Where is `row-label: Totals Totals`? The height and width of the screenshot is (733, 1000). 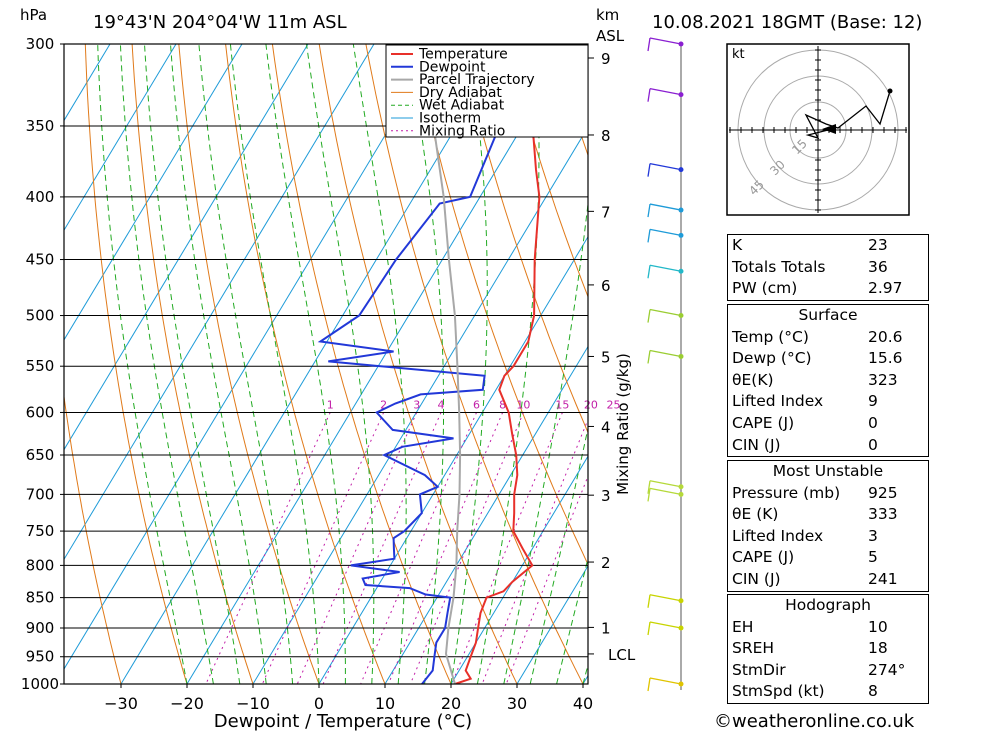 row-label: Totals Totals is located at coordinates (779, 266).